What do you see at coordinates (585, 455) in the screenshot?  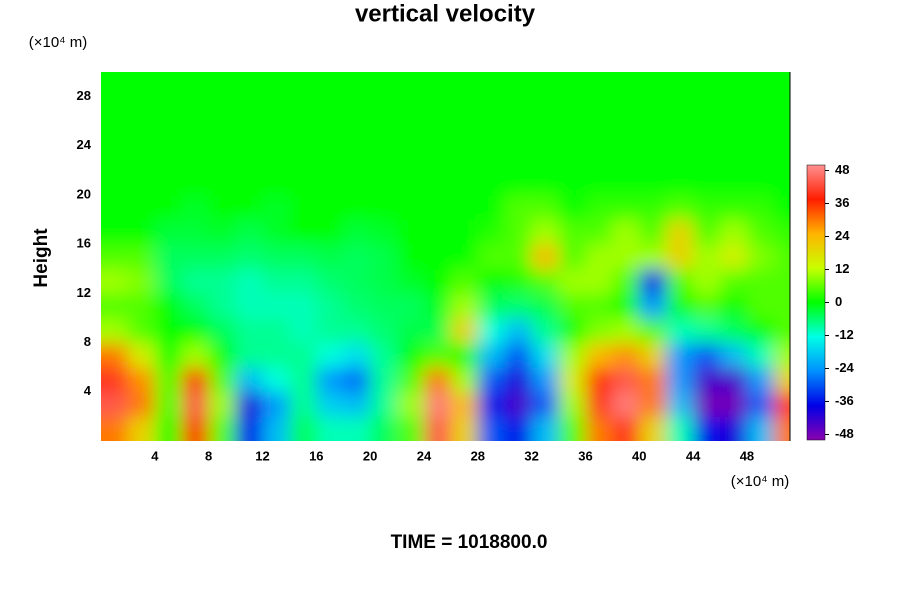 I see `x-tick-label: 36` at bounding box center [585, 455].